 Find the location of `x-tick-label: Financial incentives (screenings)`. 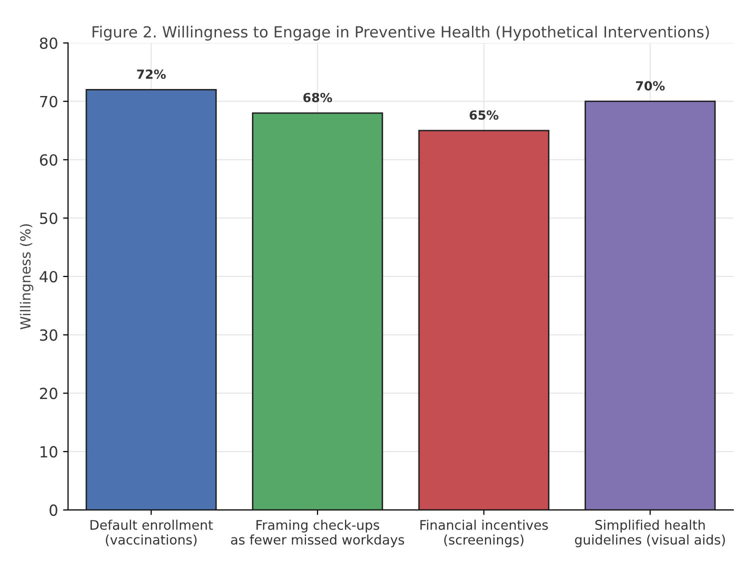

x-tick-label: Financial incentives (screenings) is located at coordinates (484, 534).